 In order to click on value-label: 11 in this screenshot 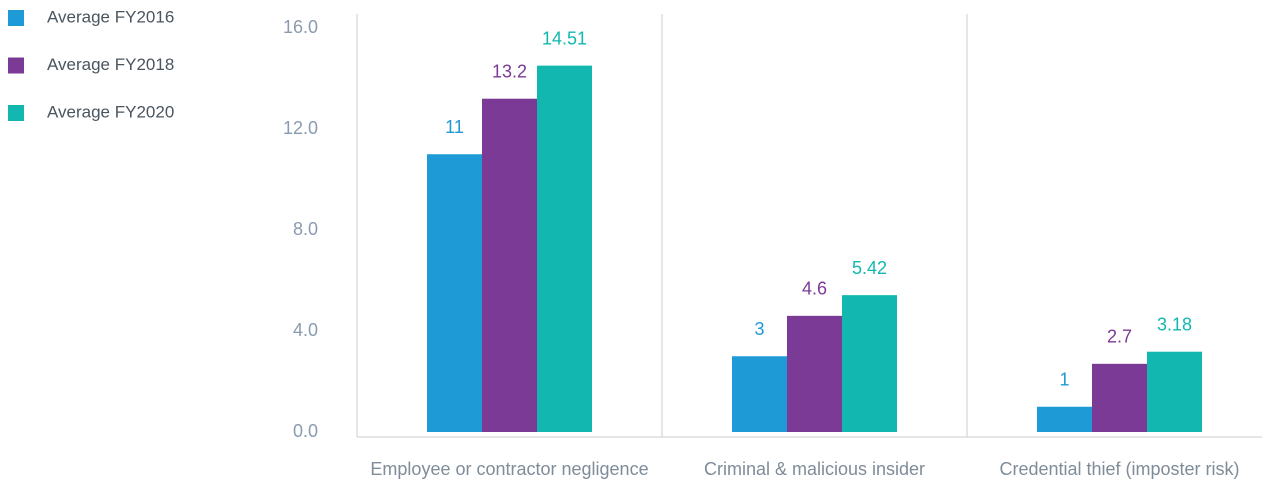, I will do `click(454, 127)`.